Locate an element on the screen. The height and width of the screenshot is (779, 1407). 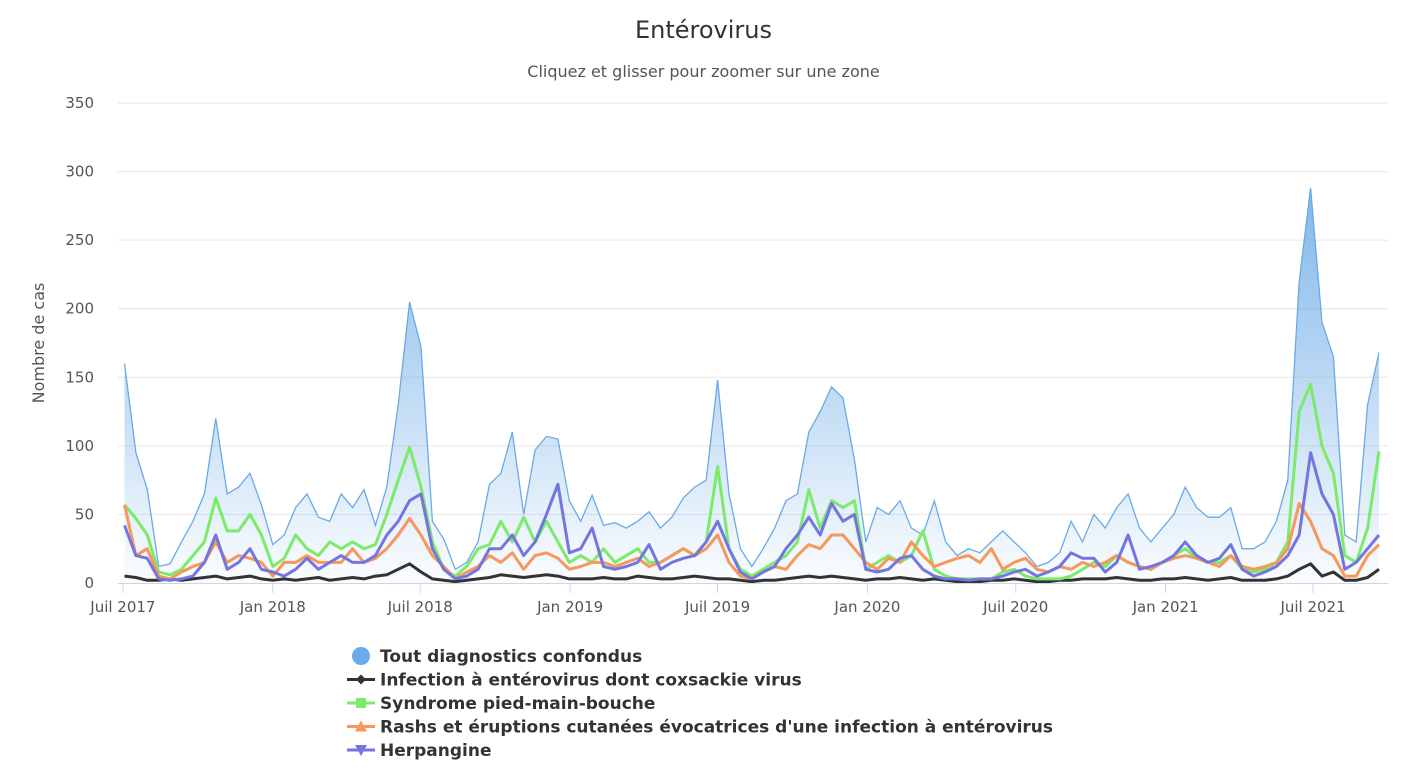
legend-item: Syndrome pied-main-bouche is located at coordinates (501, 704).